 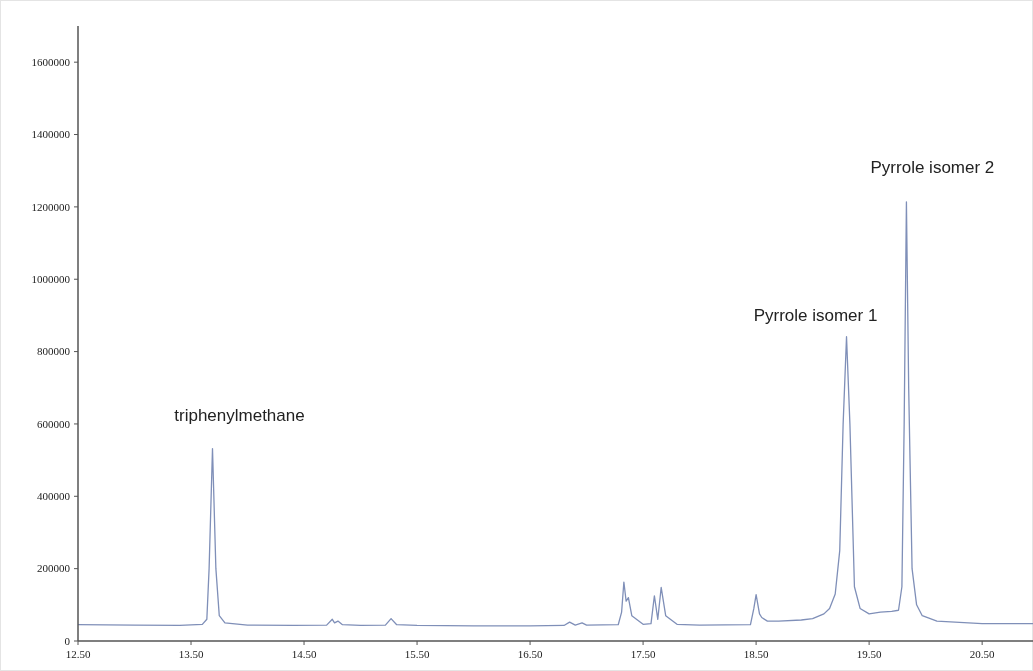 What do you see at coordinates (54, 423) in the screenshot?
I see `y-tick-label: 600000` at bounding box center [54, 423].